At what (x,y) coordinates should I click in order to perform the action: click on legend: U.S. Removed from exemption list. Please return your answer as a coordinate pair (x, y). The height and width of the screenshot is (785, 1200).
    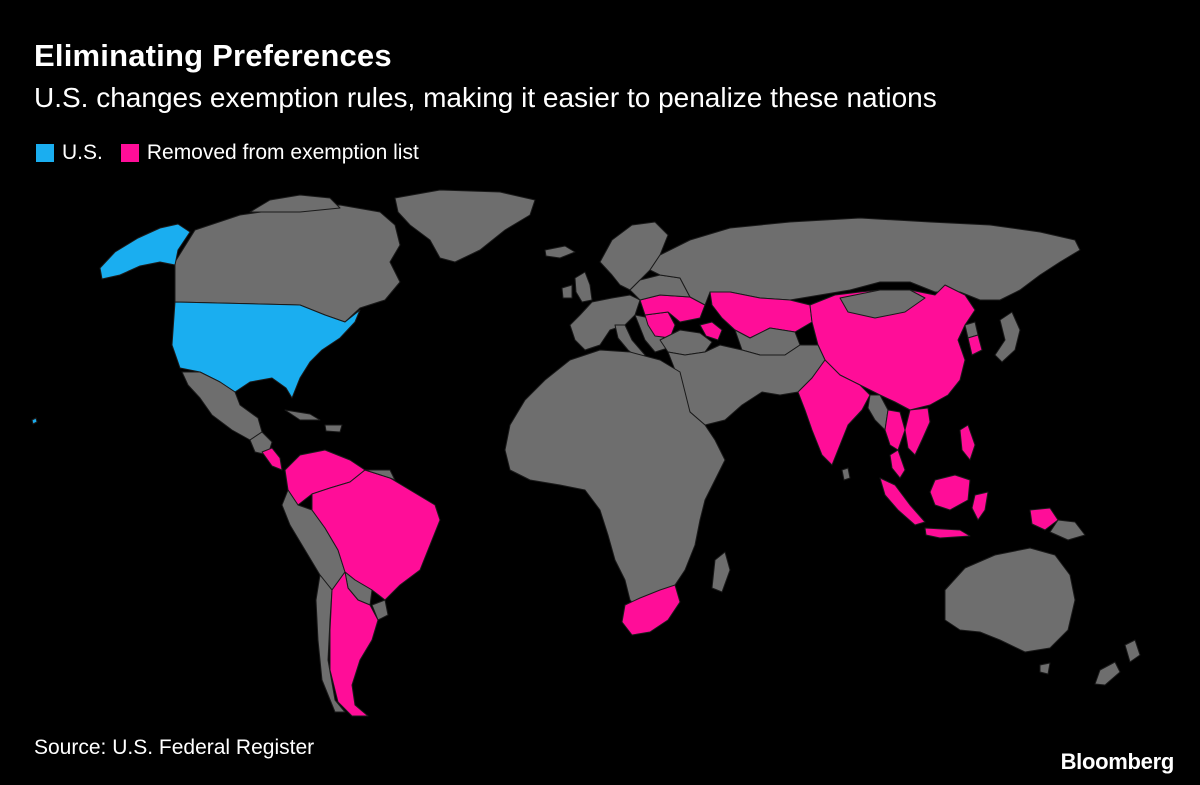
    Looking at the image, I should click on (236, 153).